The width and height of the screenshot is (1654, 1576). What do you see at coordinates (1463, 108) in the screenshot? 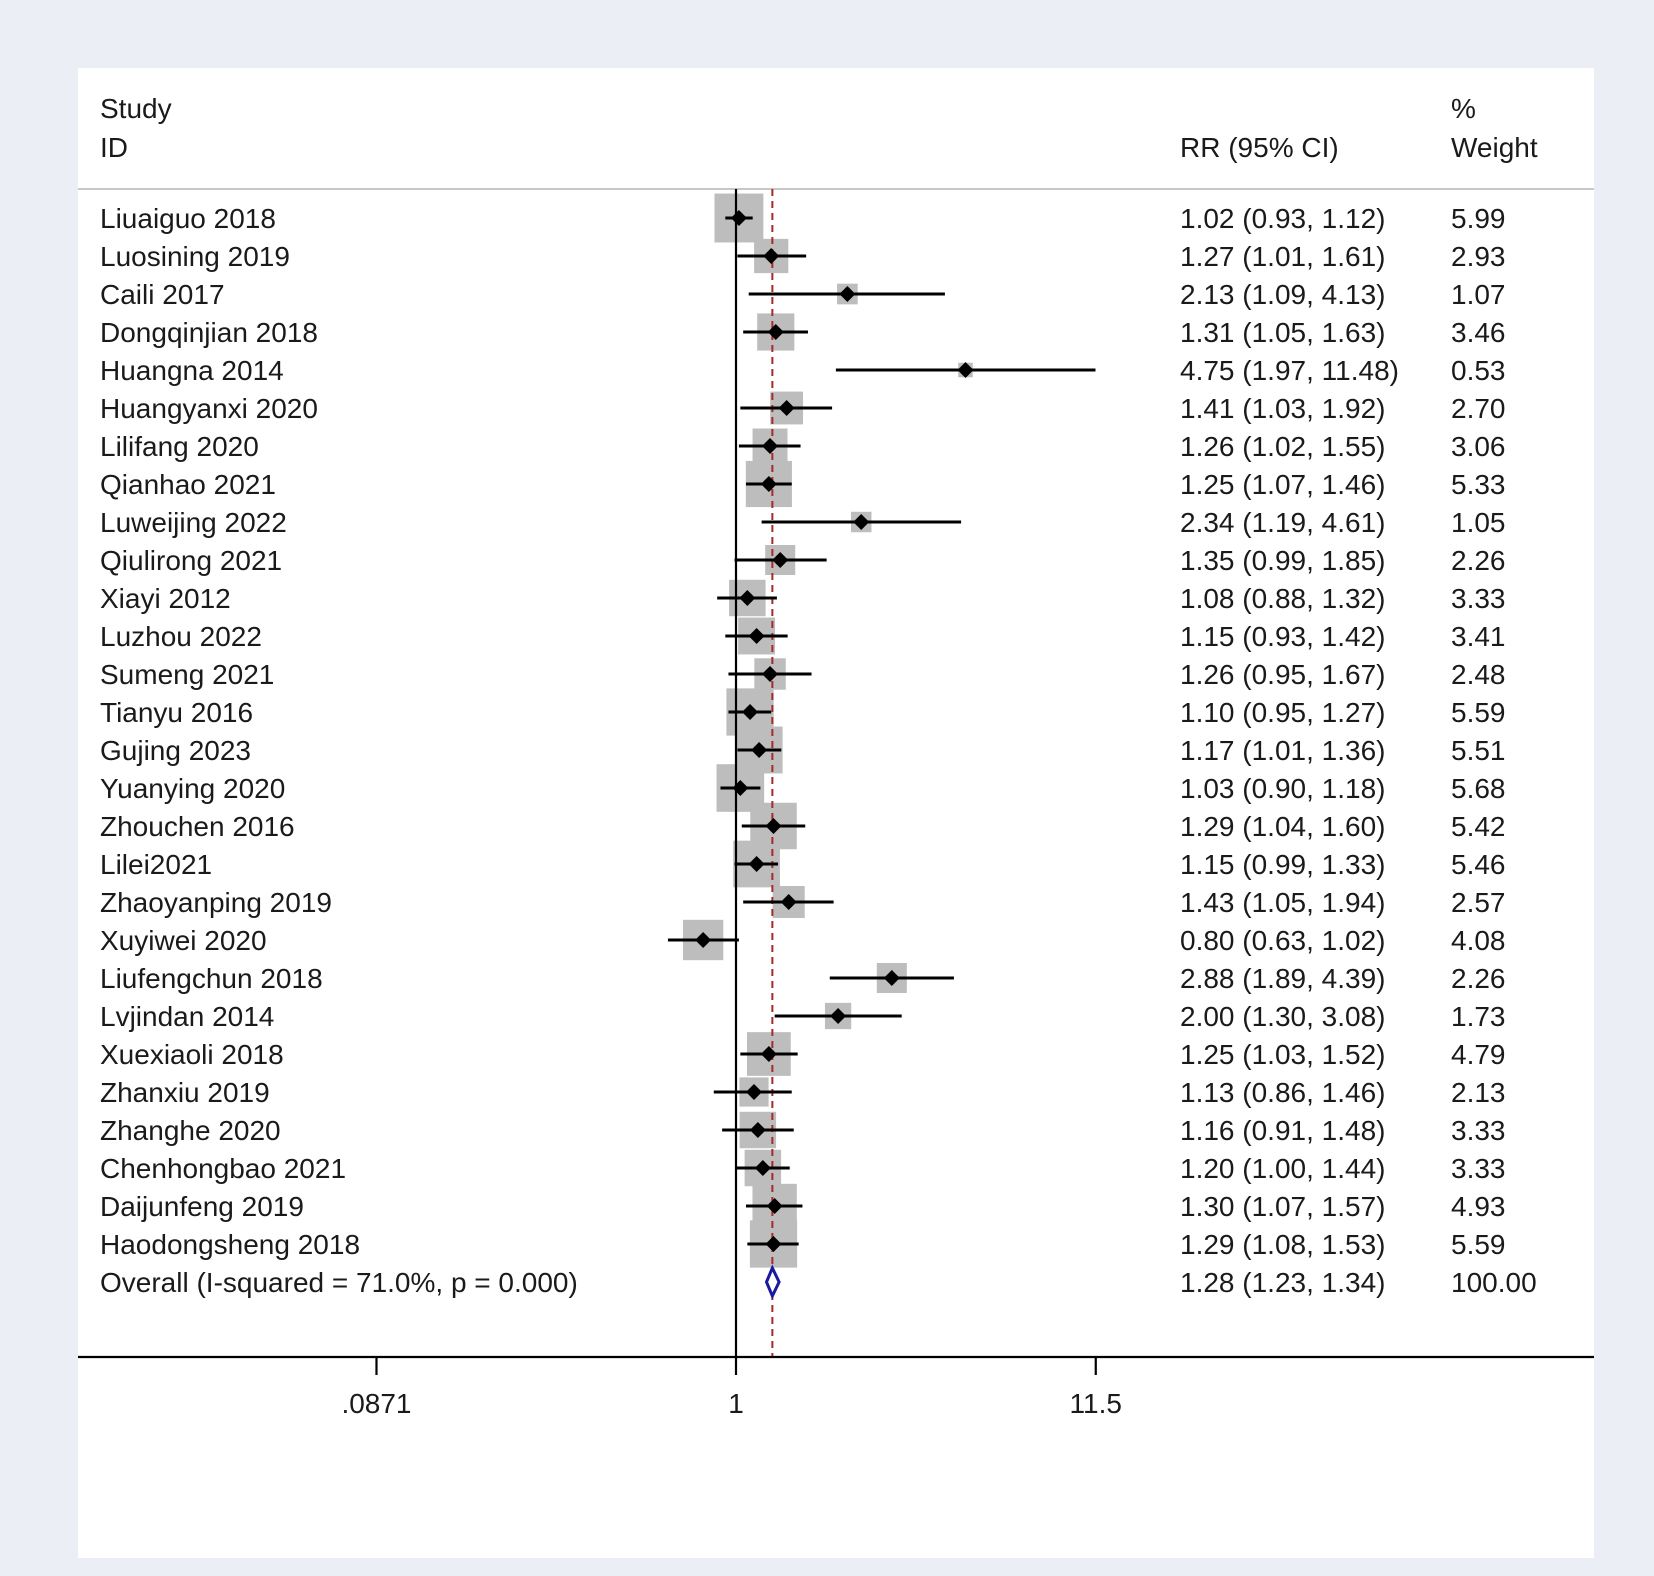
I see `header-percent: %` at bounding box center [1463, 108].